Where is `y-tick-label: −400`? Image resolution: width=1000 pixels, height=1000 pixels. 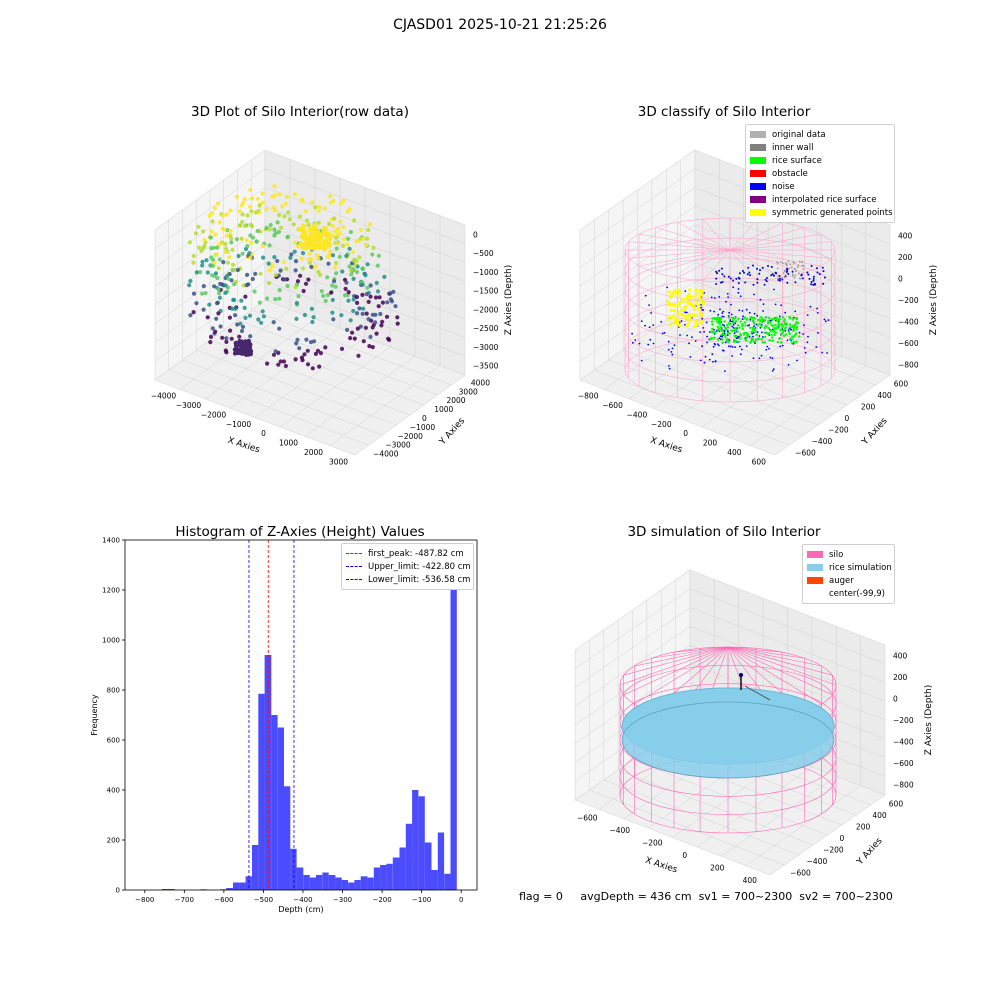 y-tick-label: −400 is located at coordinates (822, 441).